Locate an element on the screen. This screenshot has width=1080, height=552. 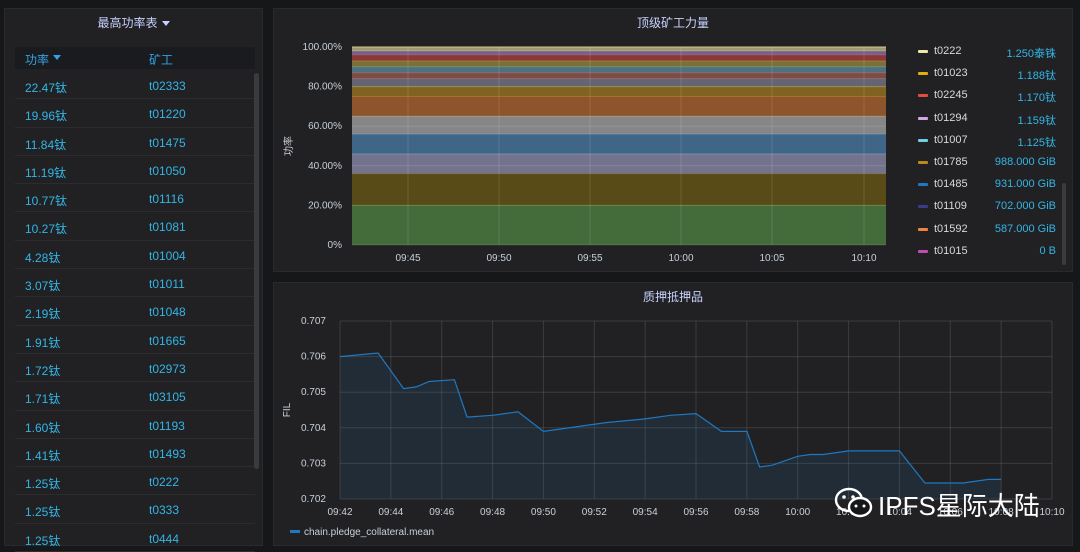
power-cell: 19.96钛 is located at coordinates (46, 116).